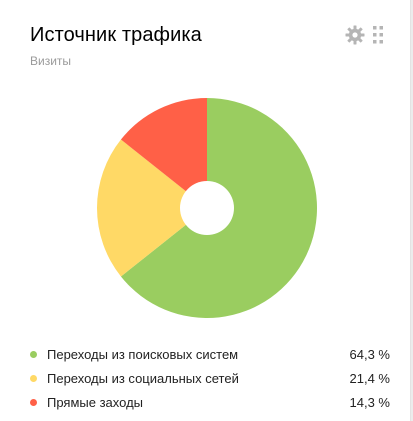 The height and width of the screenshot is (421, 413). What do you see at coordinates (378, 35) in the screenshot?
I see `drag-handle-icon` at bounding box center [378, 35].